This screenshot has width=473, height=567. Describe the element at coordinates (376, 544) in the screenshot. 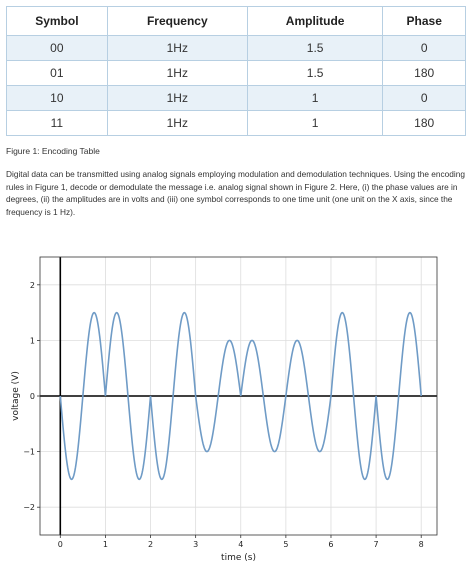

I see `x-tick-label: 7` at that location.